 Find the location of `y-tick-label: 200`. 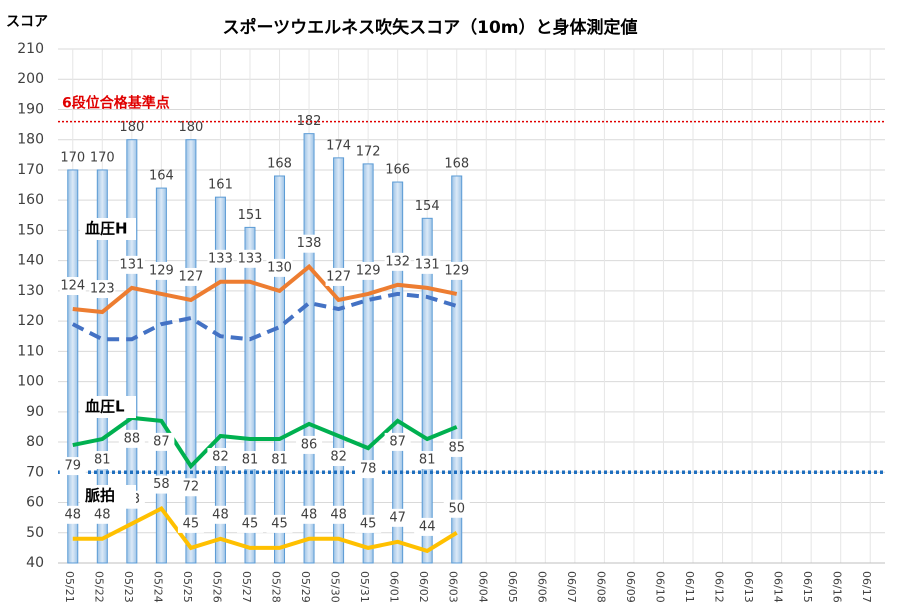

y-tick-label: 200 is located at coordinates (30, 79).